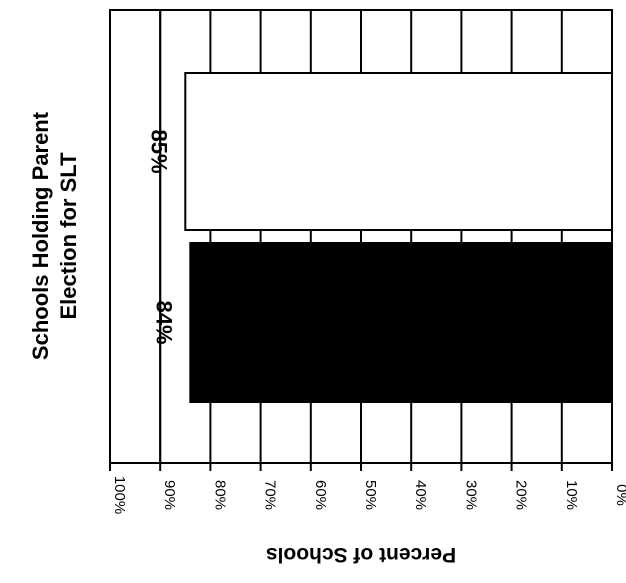  What do you see at coordinates (521, 495) in the screenshot?
I see `x-tick-label: 20%` at bounding box center [521, 495].